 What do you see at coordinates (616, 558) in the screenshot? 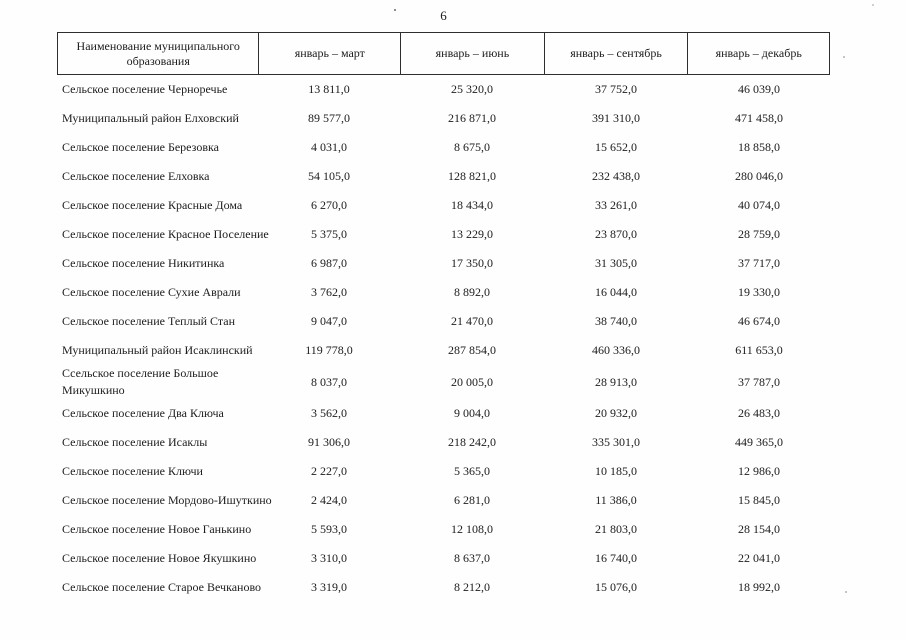
I see `row-value: 16 740,0` at bounding box center [616, 558].